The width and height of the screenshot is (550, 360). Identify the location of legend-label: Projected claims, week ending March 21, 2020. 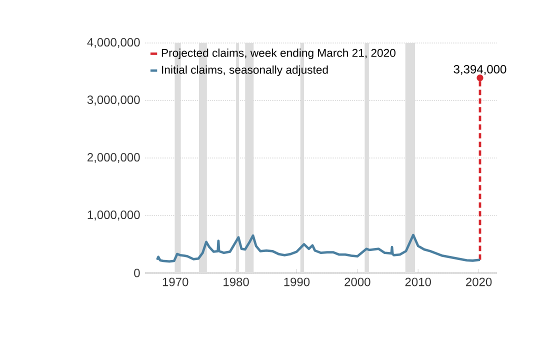
(279, 54).